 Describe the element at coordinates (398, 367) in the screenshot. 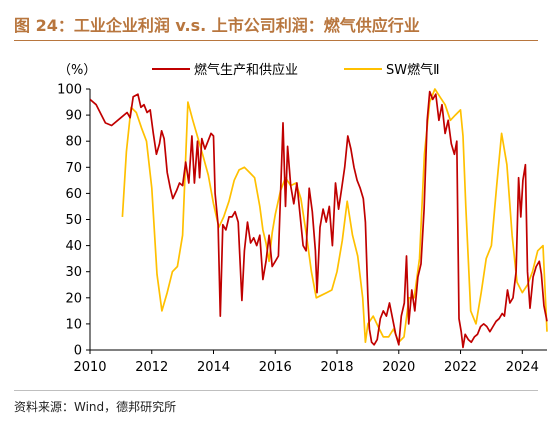

I see `x-tick-label: 2020` at that location.